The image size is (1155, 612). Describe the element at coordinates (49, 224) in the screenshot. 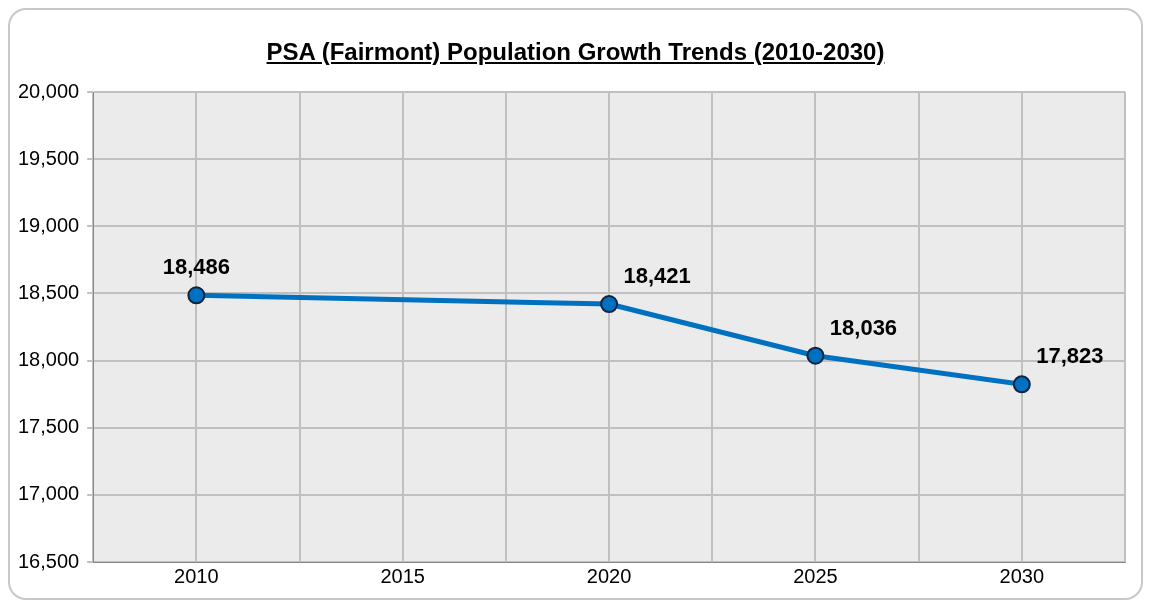

I see `y-tick-label: 19,000` at that location.